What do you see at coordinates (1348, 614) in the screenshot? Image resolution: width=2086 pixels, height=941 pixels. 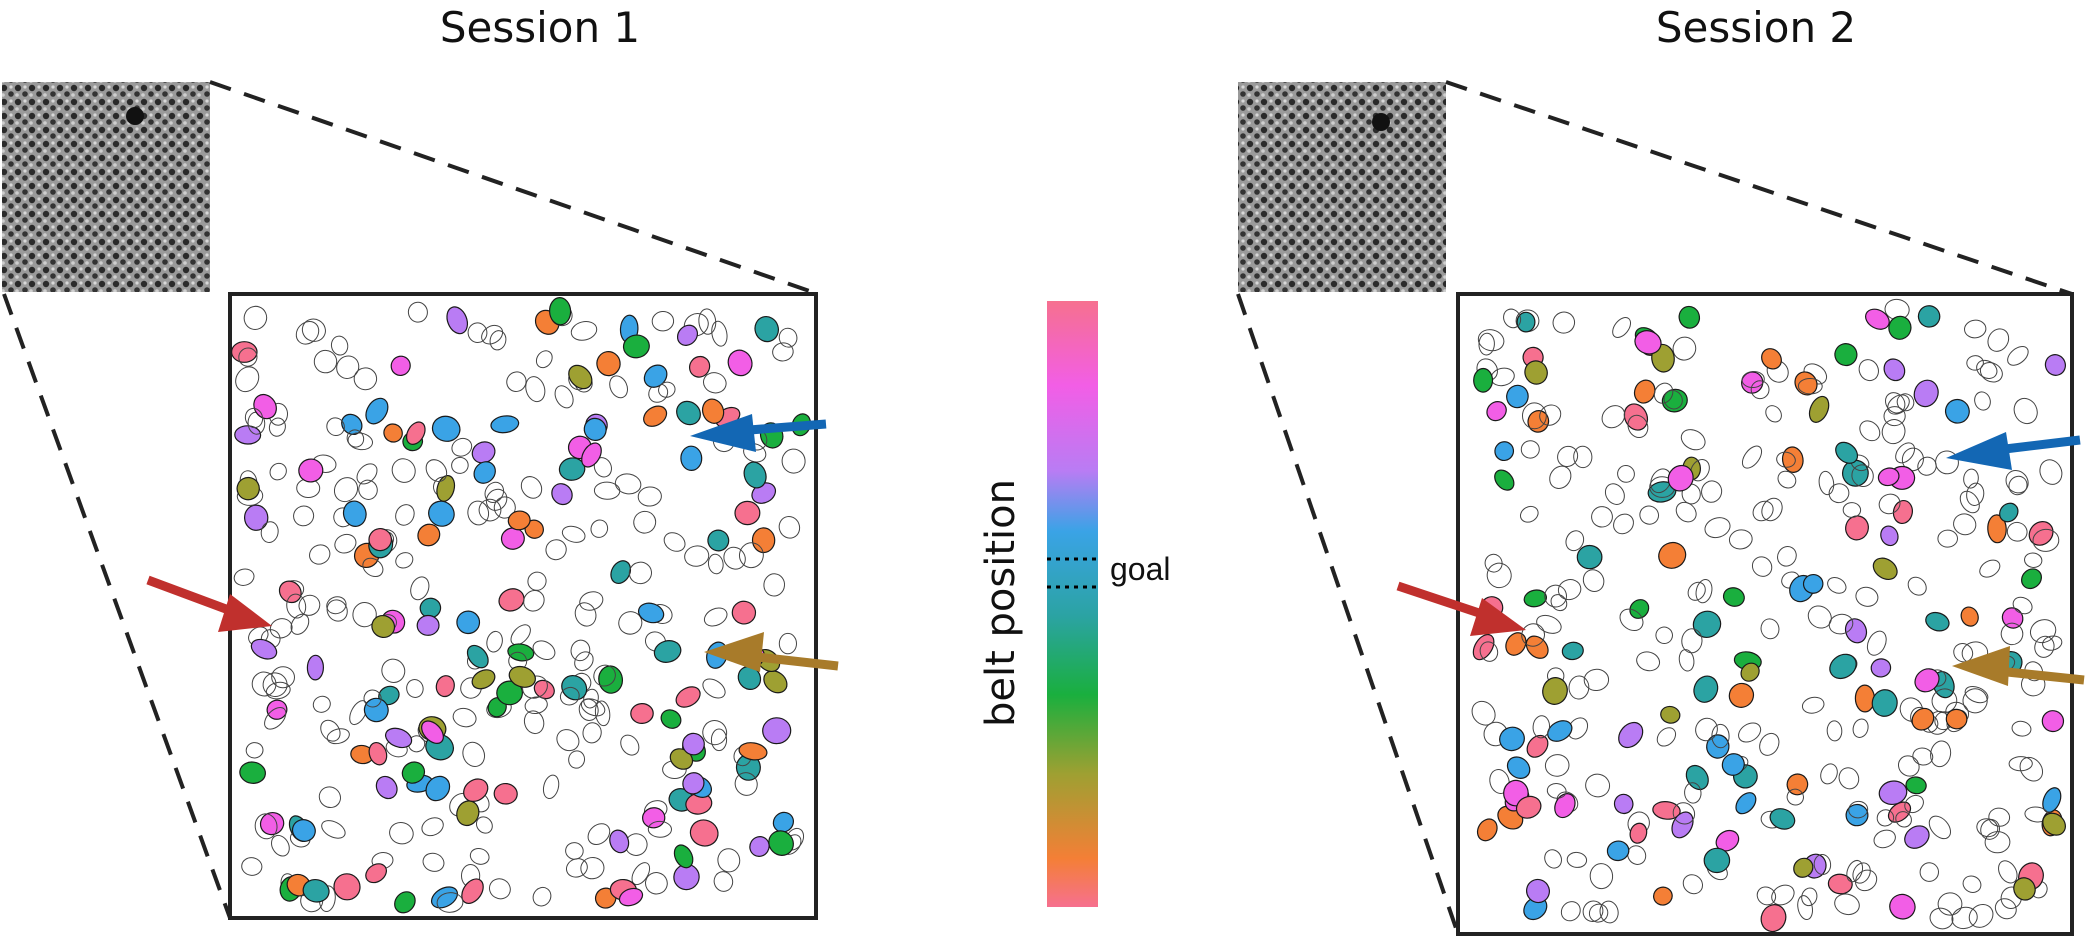 I see `session-2-zoom-line-bottom` at bounding box center [1348, 614].